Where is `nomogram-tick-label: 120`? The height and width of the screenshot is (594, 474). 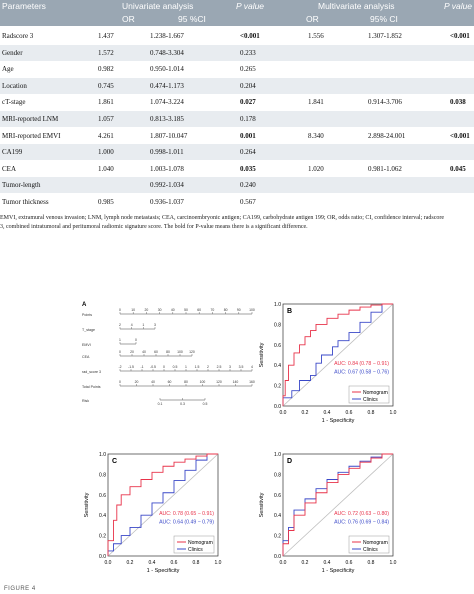 nomogram-tick-label: 120 is located at coordinates (219, 382).